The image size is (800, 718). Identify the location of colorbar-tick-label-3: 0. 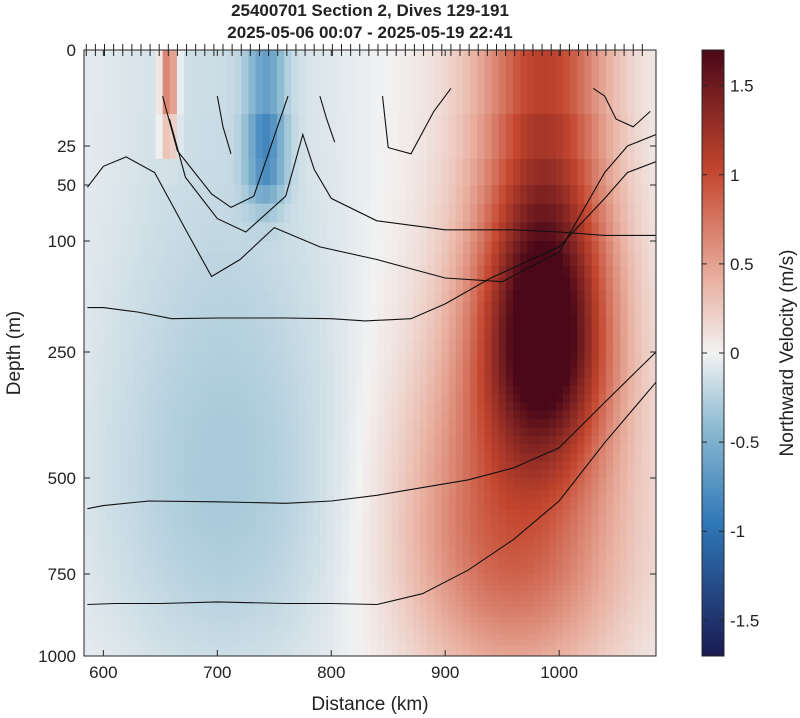
(734, 353).